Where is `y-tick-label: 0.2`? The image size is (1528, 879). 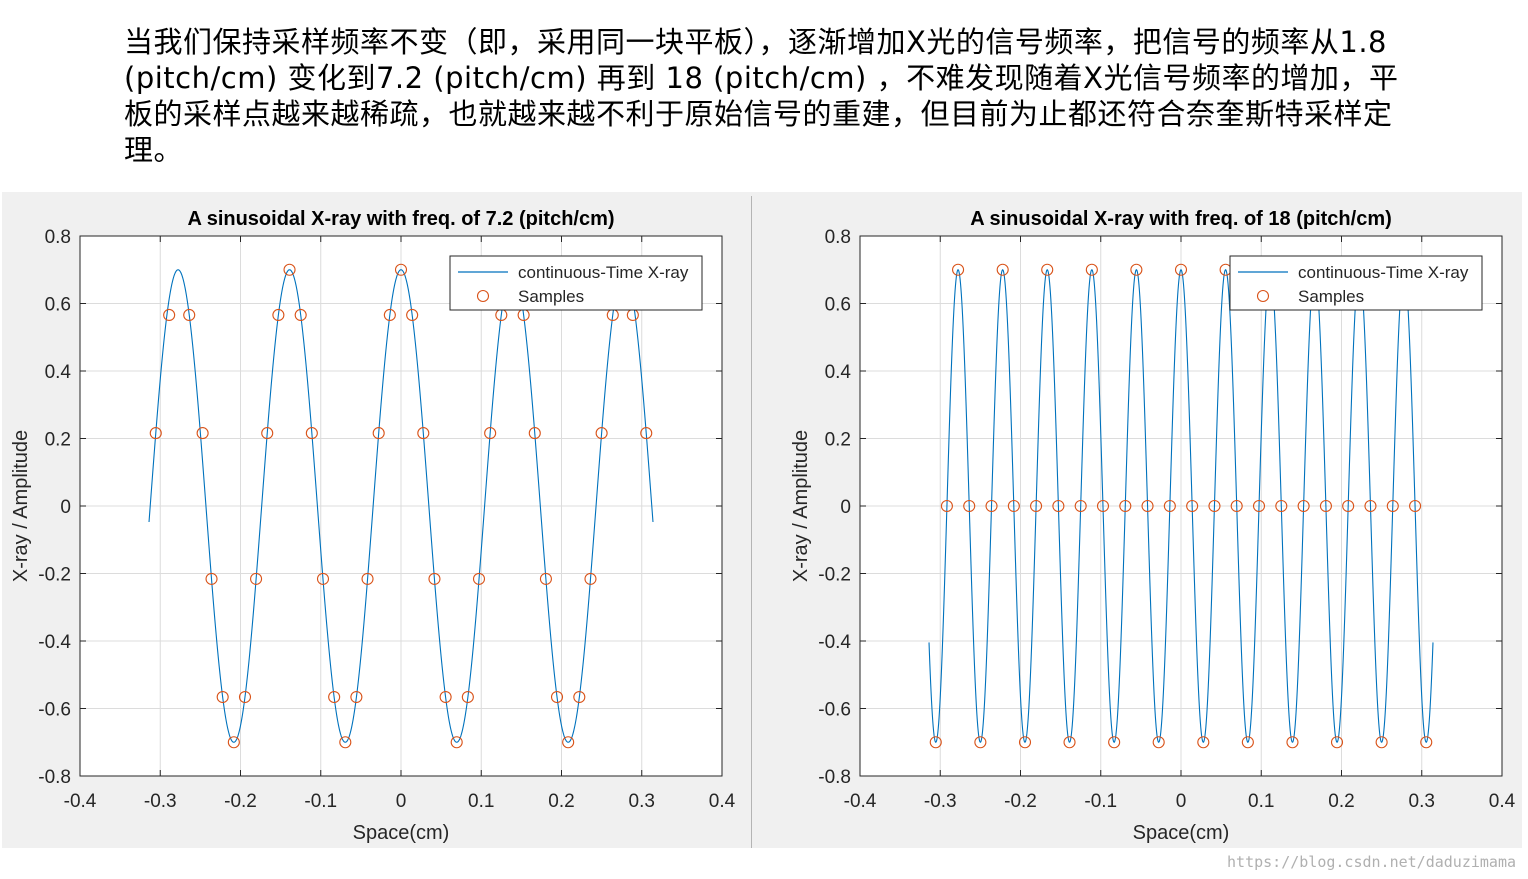
y-tick-label: 0.2 is located at coordinates (58, 440).